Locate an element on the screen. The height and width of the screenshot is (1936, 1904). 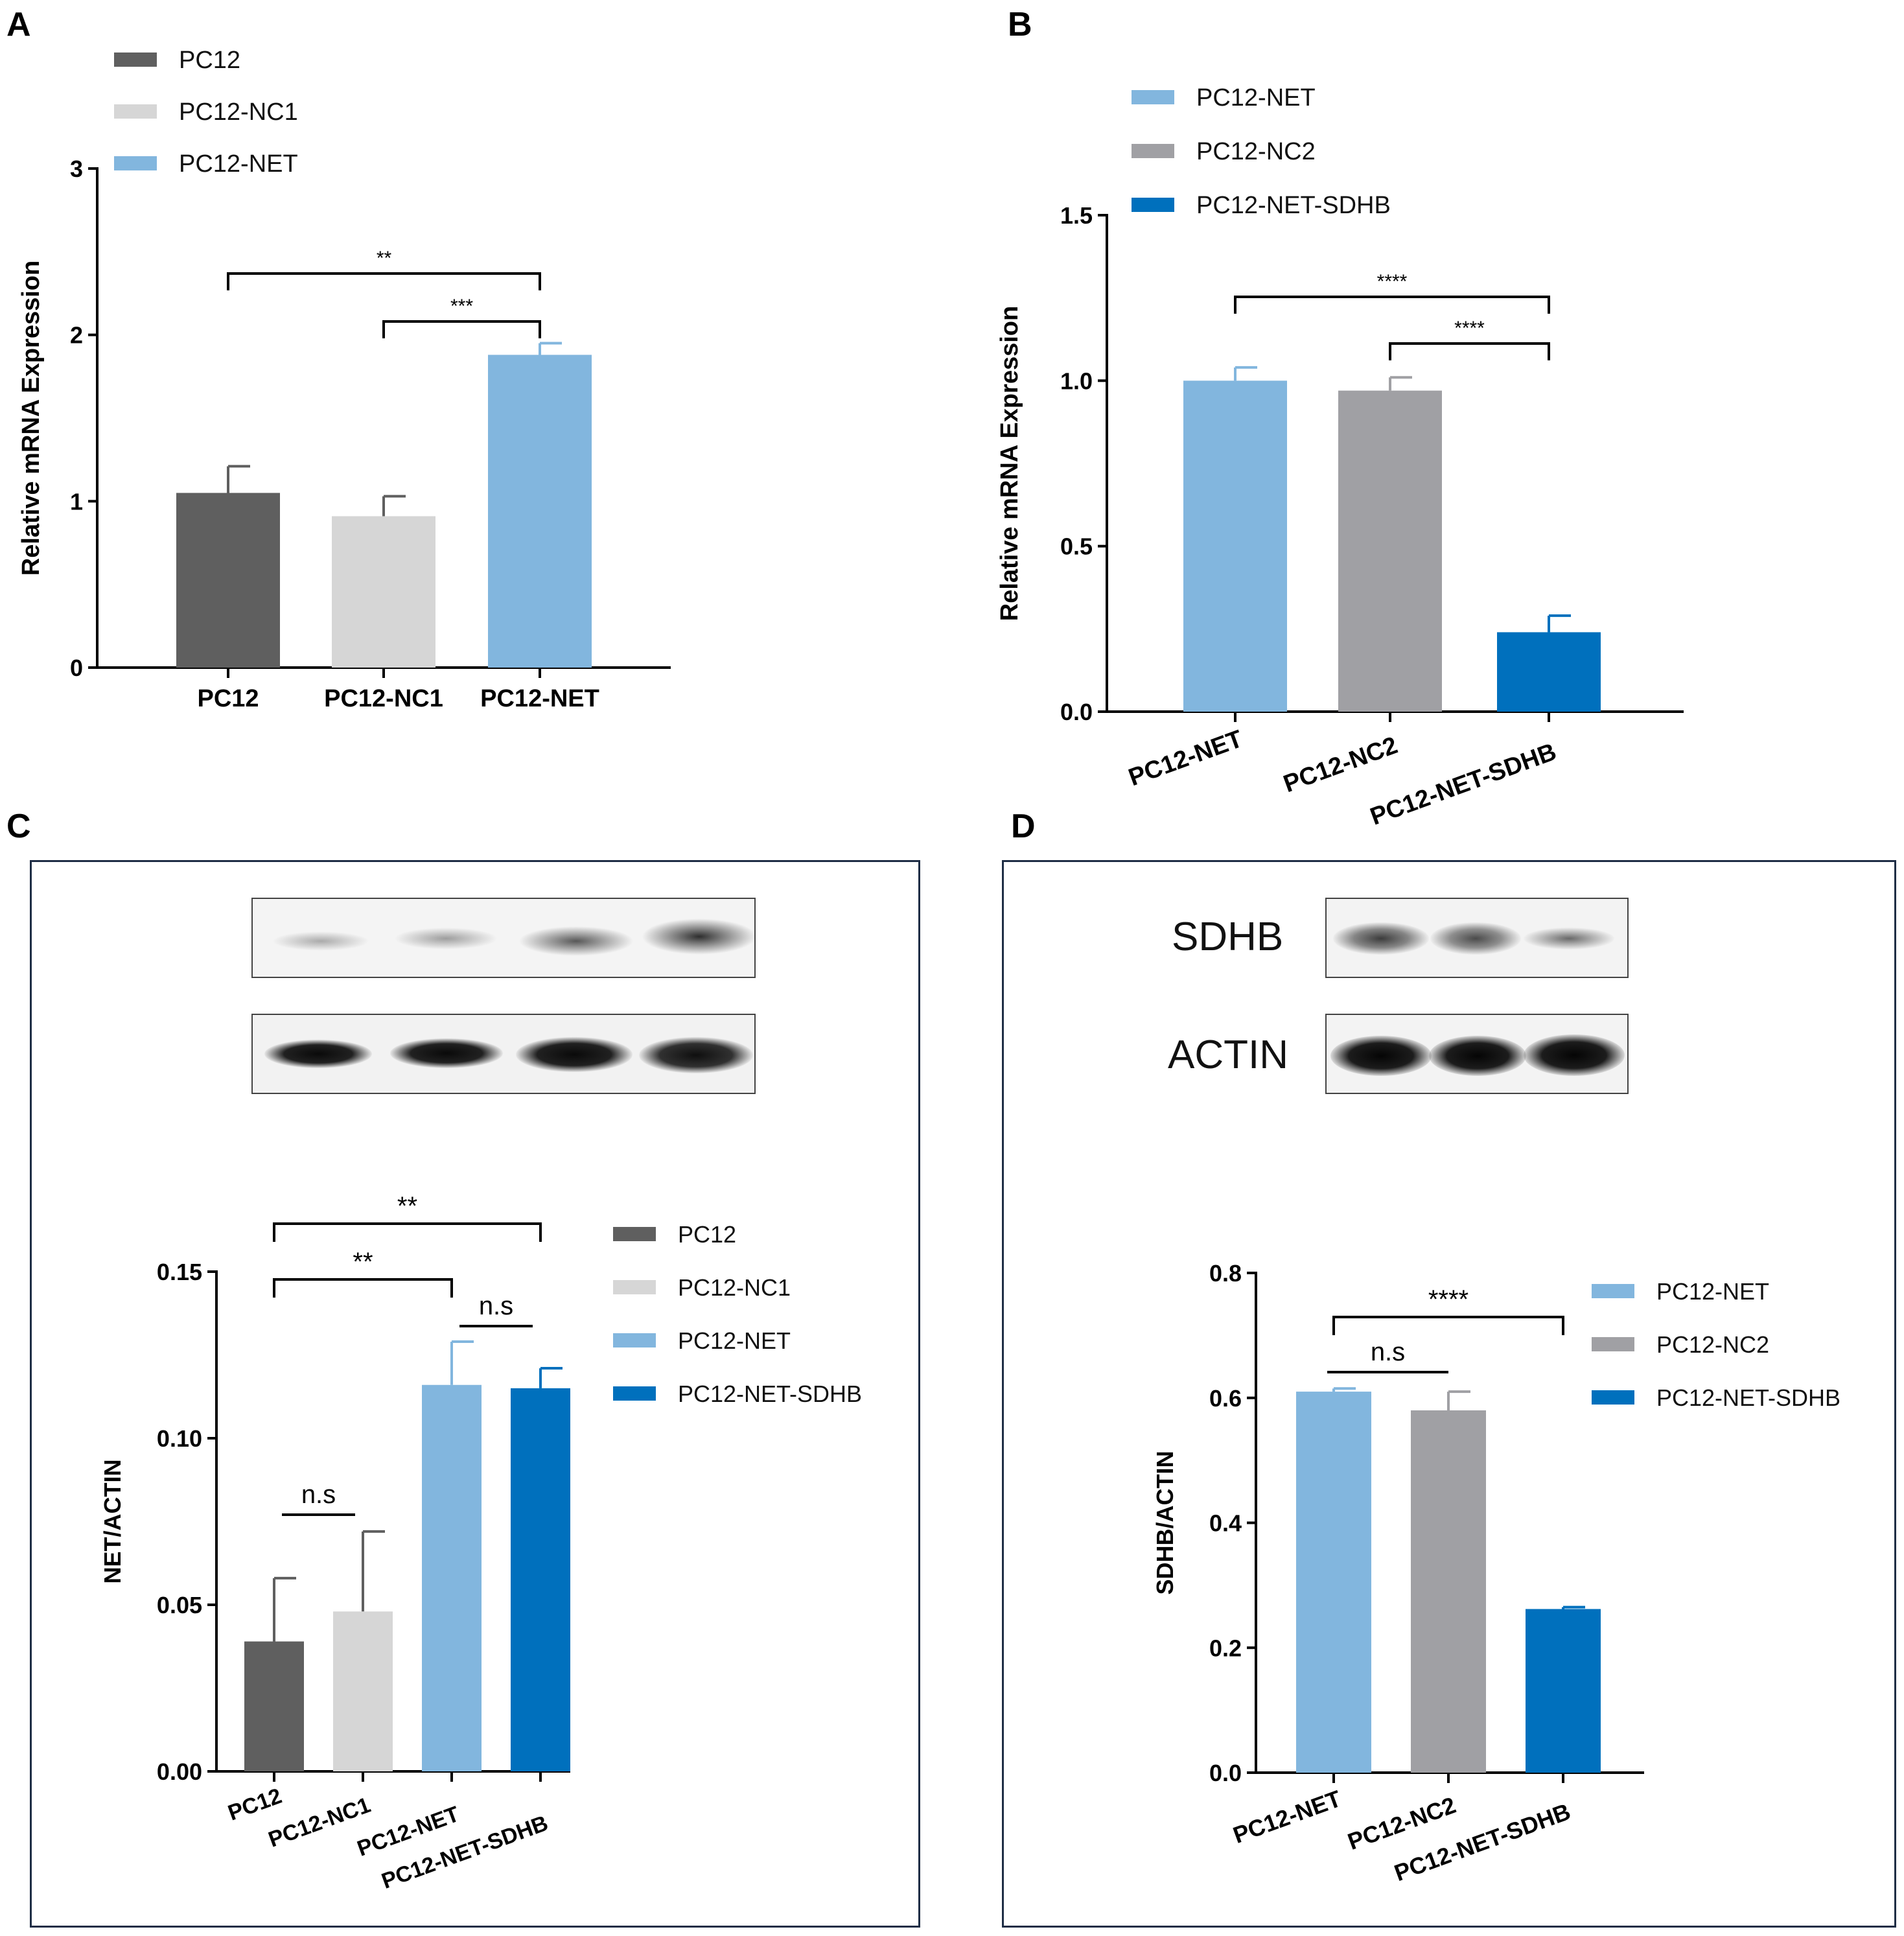
x-tick-label-b: PC12-NC2 is located at coordinates (1341, 765).